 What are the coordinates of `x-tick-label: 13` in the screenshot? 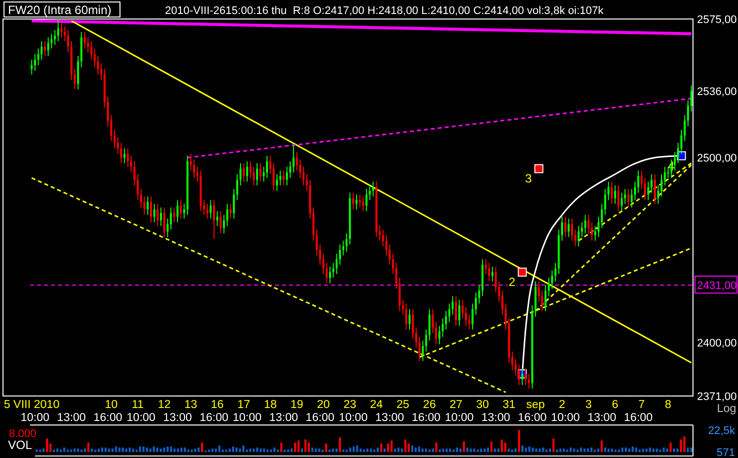 It's located at (191, 405).